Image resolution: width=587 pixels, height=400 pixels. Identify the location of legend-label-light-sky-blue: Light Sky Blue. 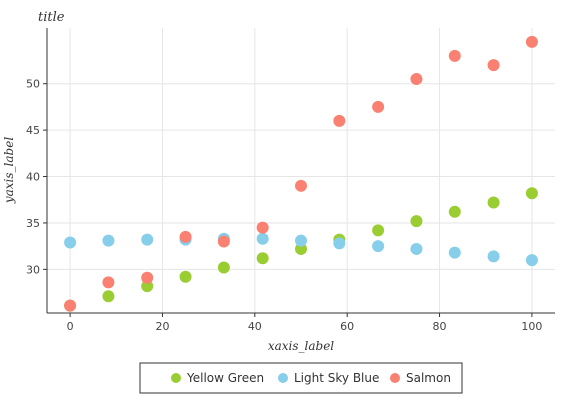
(336, 378).